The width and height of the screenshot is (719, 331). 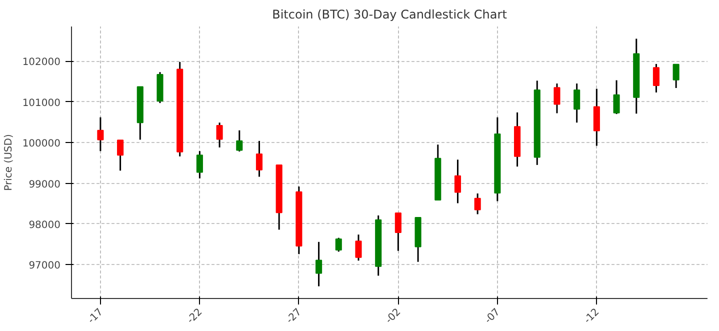 What do you see at coordinates (394, 316) in the screenshot?
I see `x-tick-label: -02` at bounding box center [394, 316].